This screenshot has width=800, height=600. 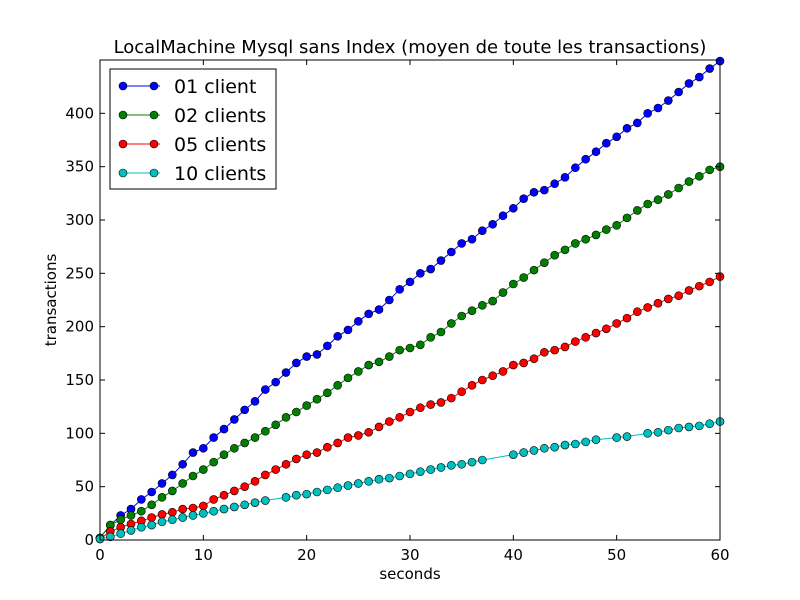 I want to click on x-tick-label: 20, so click(x=306, y=555).